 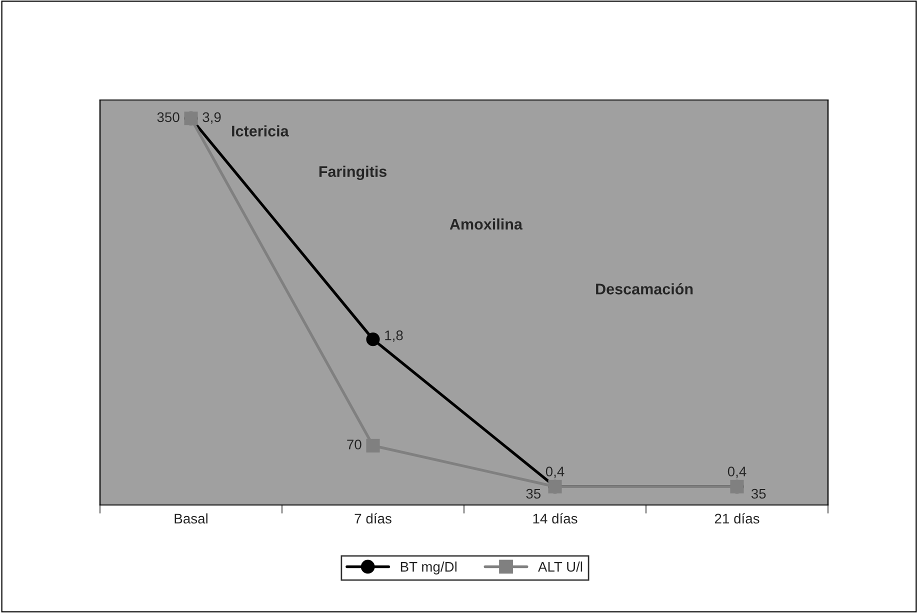 I want to click on annotation: Descamación, so click(x=644, y=288).